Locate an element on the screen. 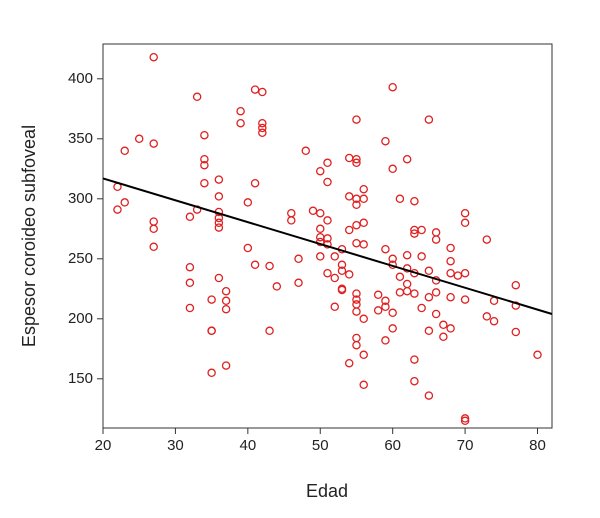 The image size is (600, 518). y-tick-label: 250 is located at coordinates (80, 258).